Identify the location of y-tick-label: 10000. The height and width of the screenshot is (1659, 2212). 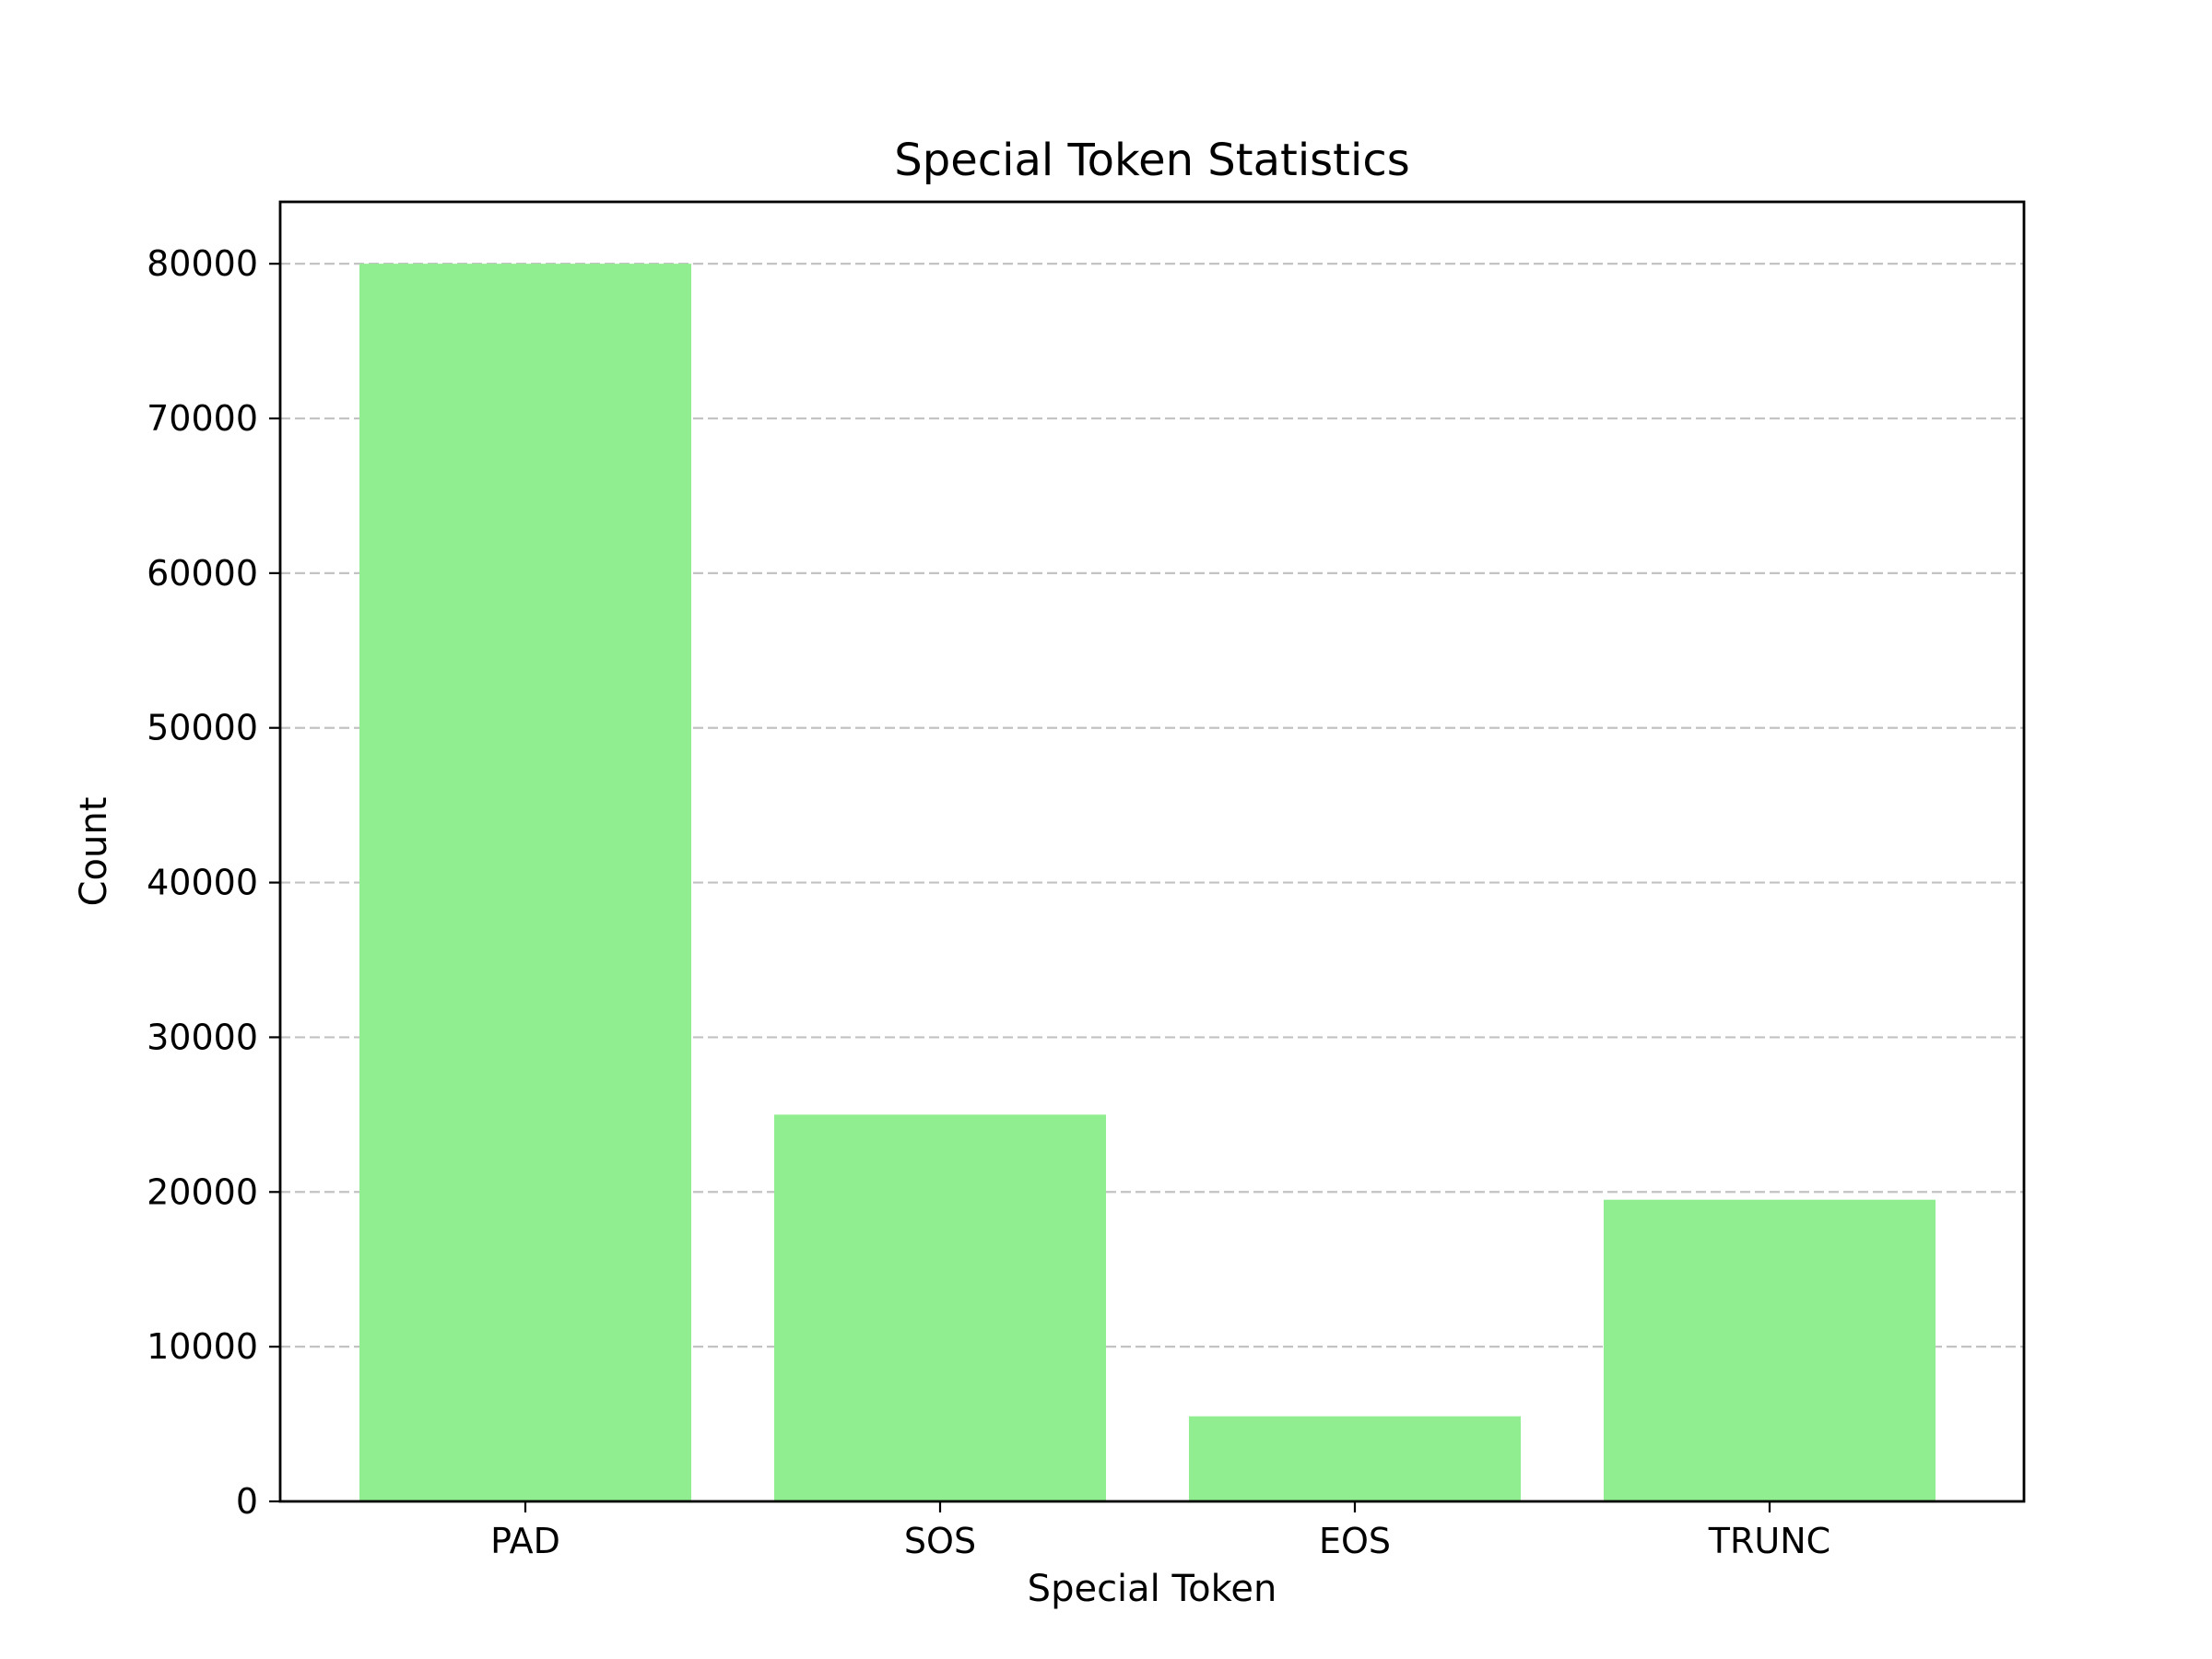
(202, 1346).